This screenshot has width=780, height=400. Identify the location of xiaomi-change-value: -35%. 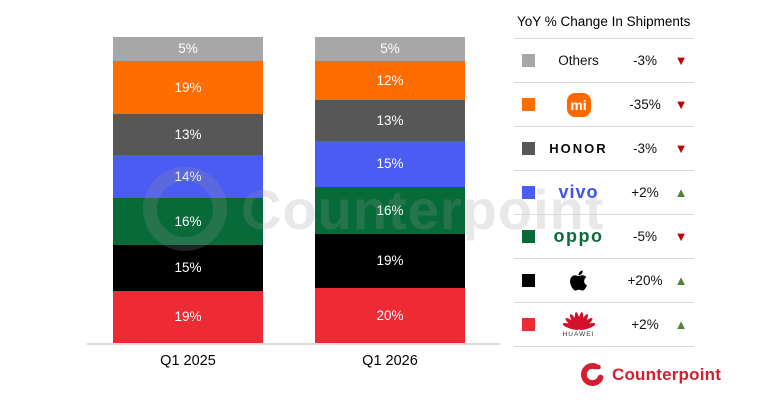
(645, 104).